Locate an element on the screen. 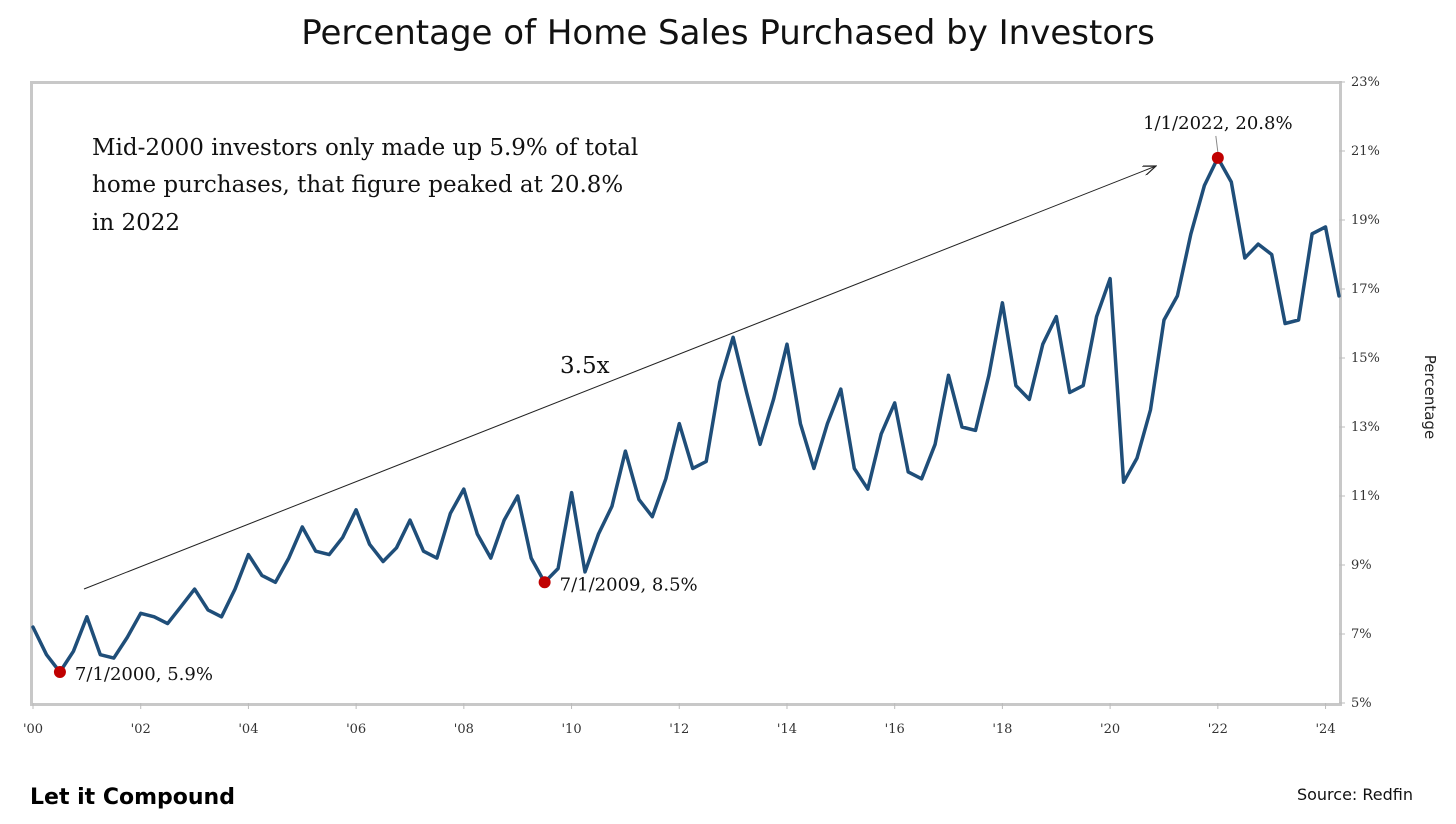 This screenshot has height=824, width=1456. x-tick-label: '12 is located at coordinates (679, 729).